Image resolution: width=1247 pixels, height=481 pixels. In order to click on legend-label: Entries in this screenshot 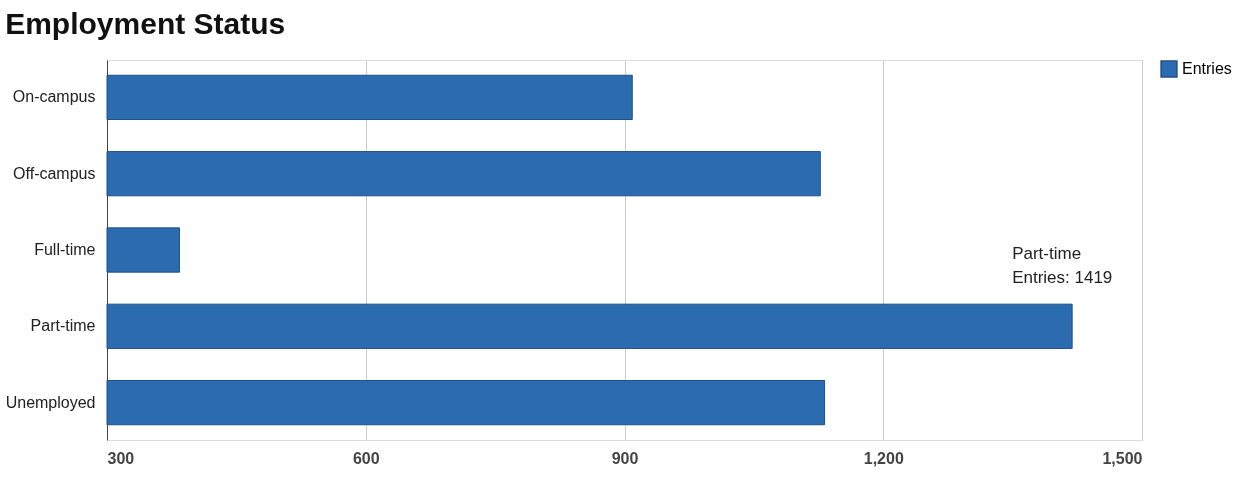, I will do `click(1207, 68)`.